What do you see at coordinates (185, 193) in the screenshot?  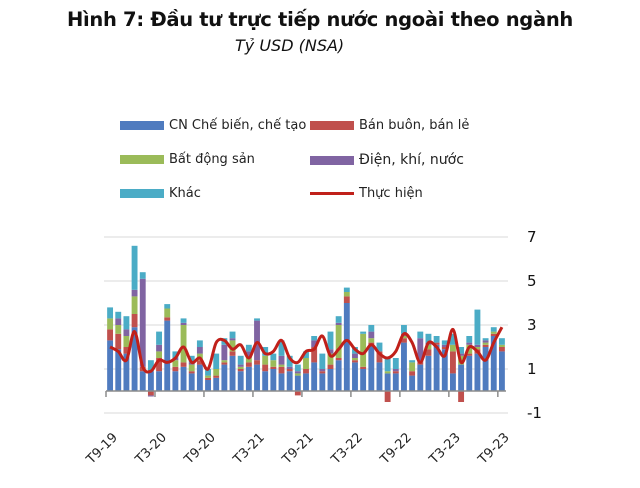 I see `legend-label: Khác` at bounding box center [185, 193].